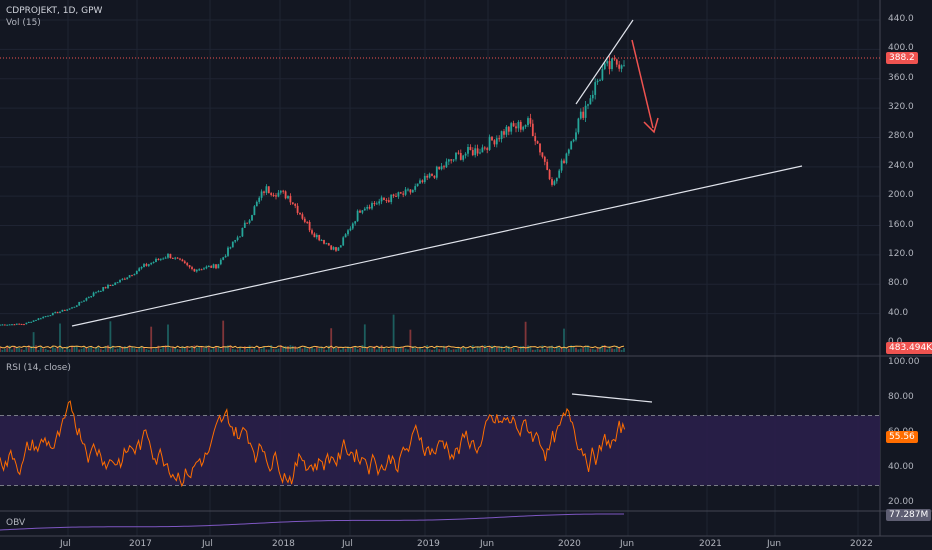  Describe the element at coordinates (901, 77) in the screenshot. I see `price-tick-label: 360.0` at that location.